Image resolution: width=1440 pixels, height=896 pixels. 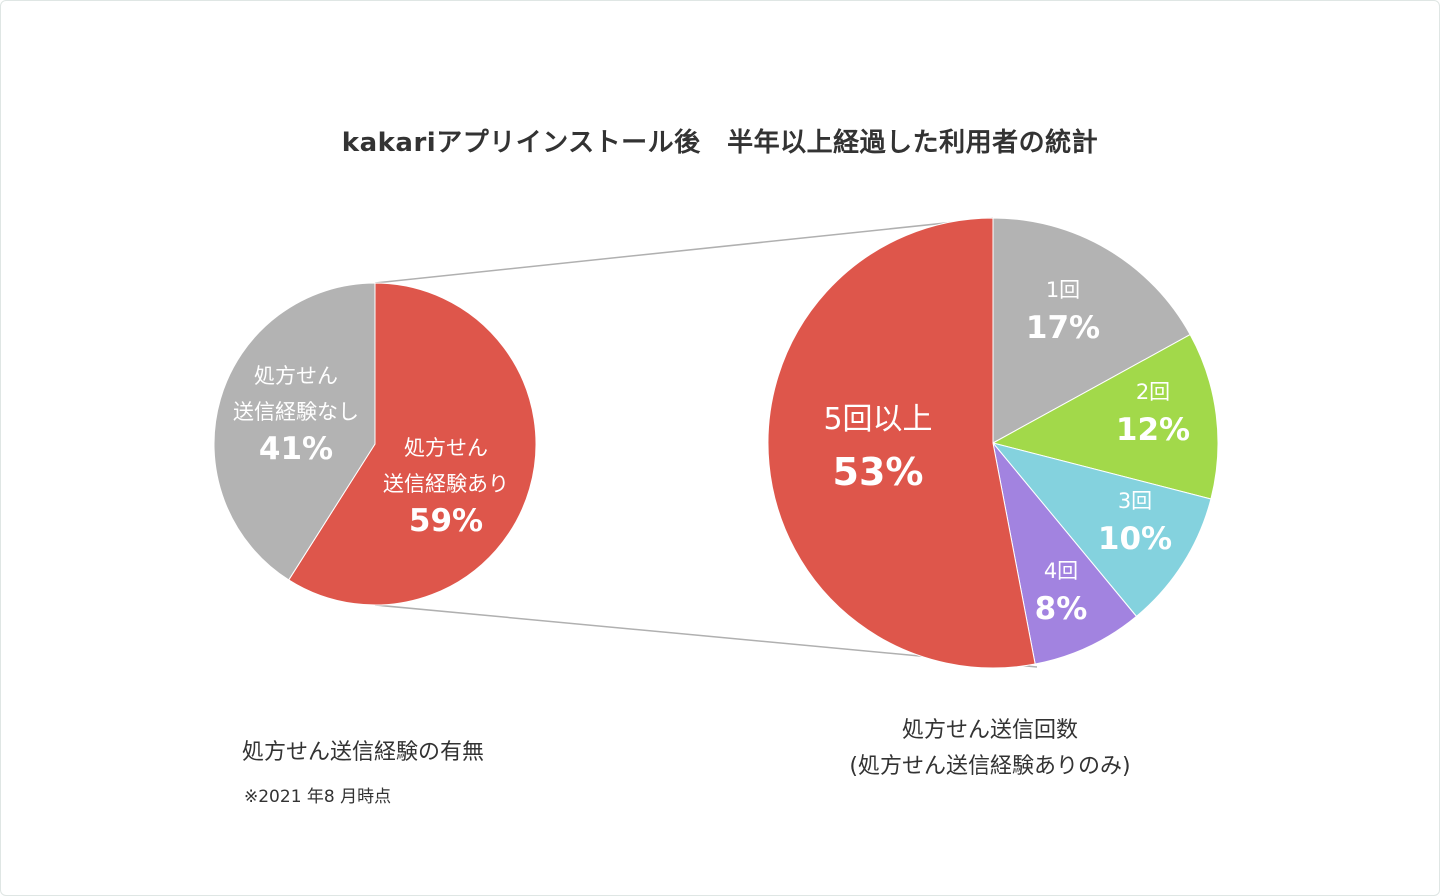 What do you see at coordinates (296, 412) in the screenshot?
I see `pie1-slice-2-label-line-2: 送信経験なし` at bounding box center [296, 412].